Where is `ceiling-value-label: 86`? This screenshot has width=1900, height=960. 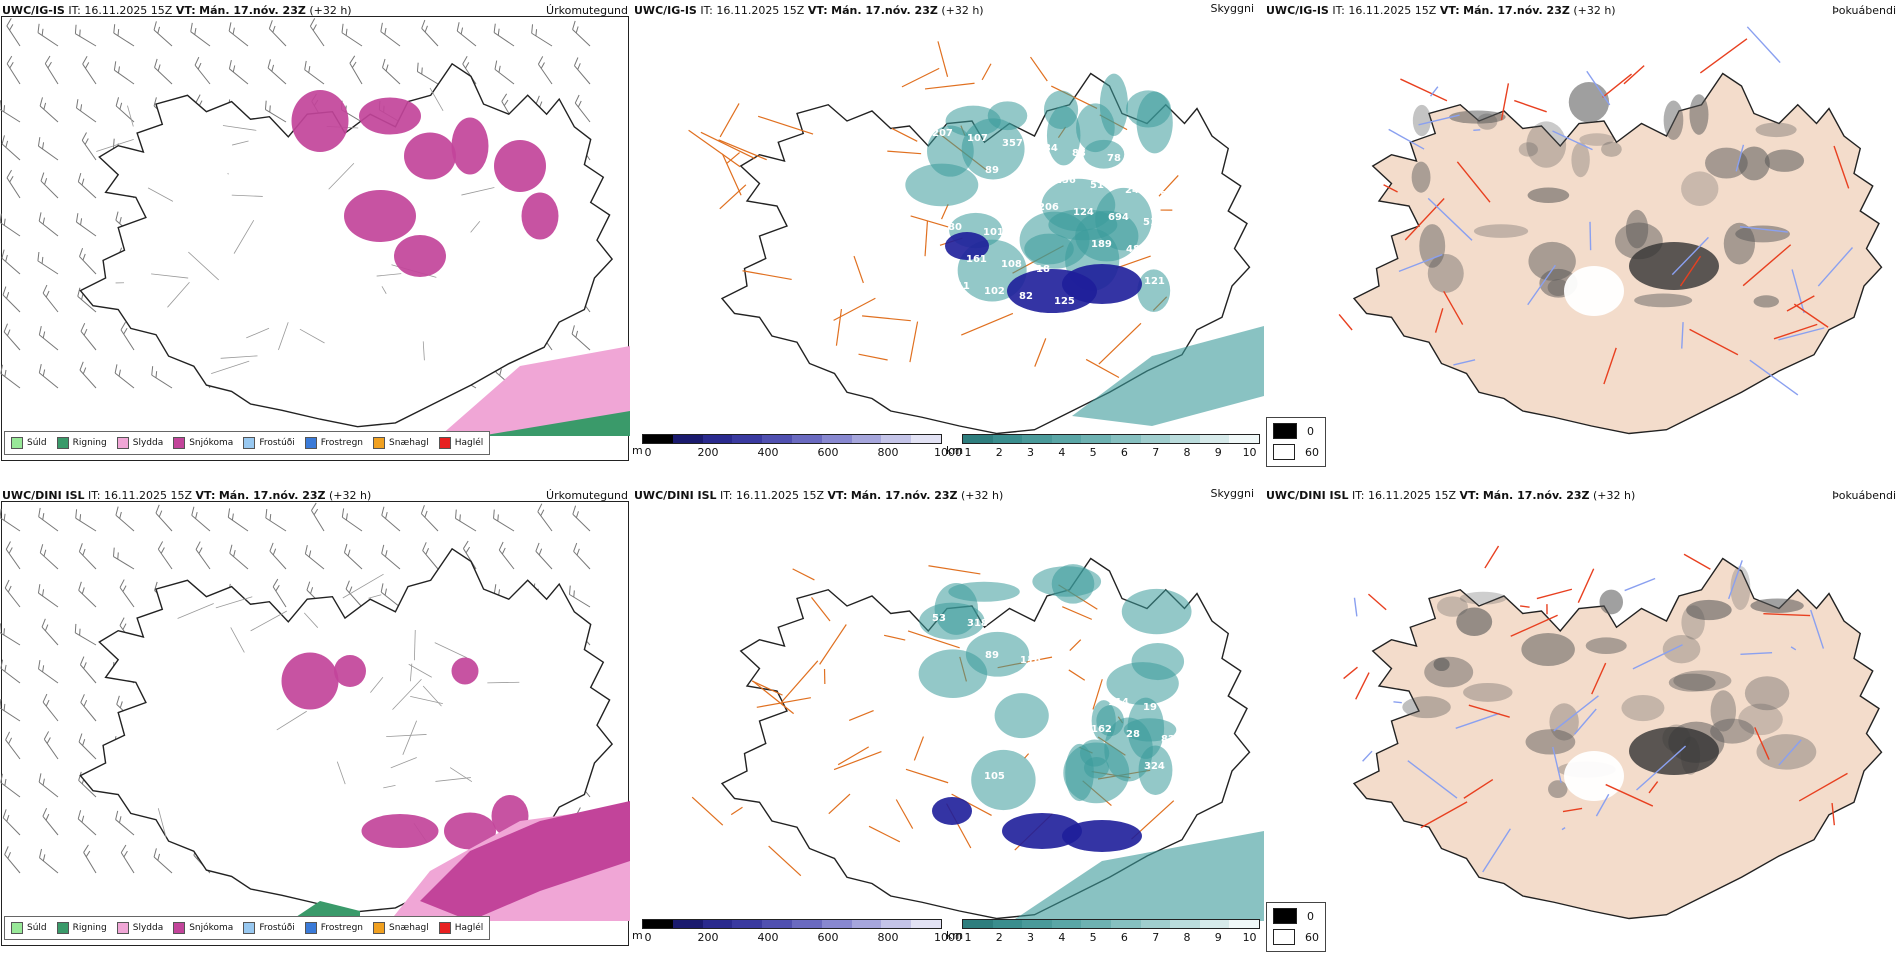
ceiling-value-label: 86 is located at coordinates (1097, 670).